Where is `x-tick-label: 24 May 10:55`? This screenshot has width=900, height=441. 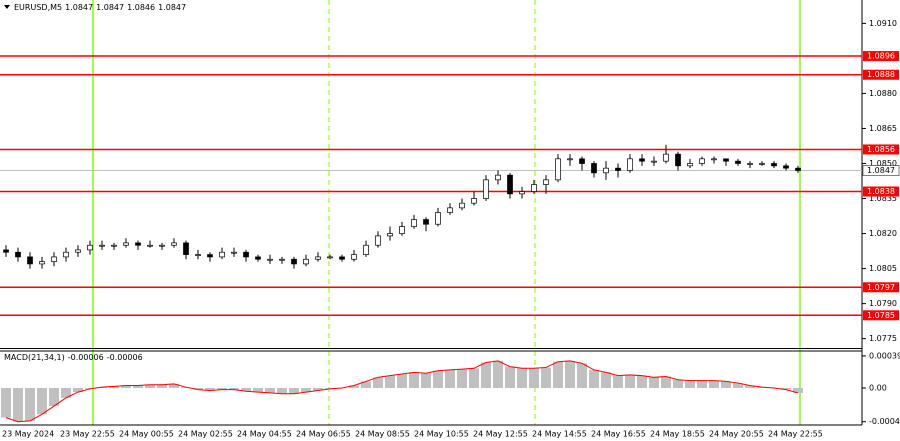
x-tick-label: 24 May 10:55 is located at coordinates (441, 434).